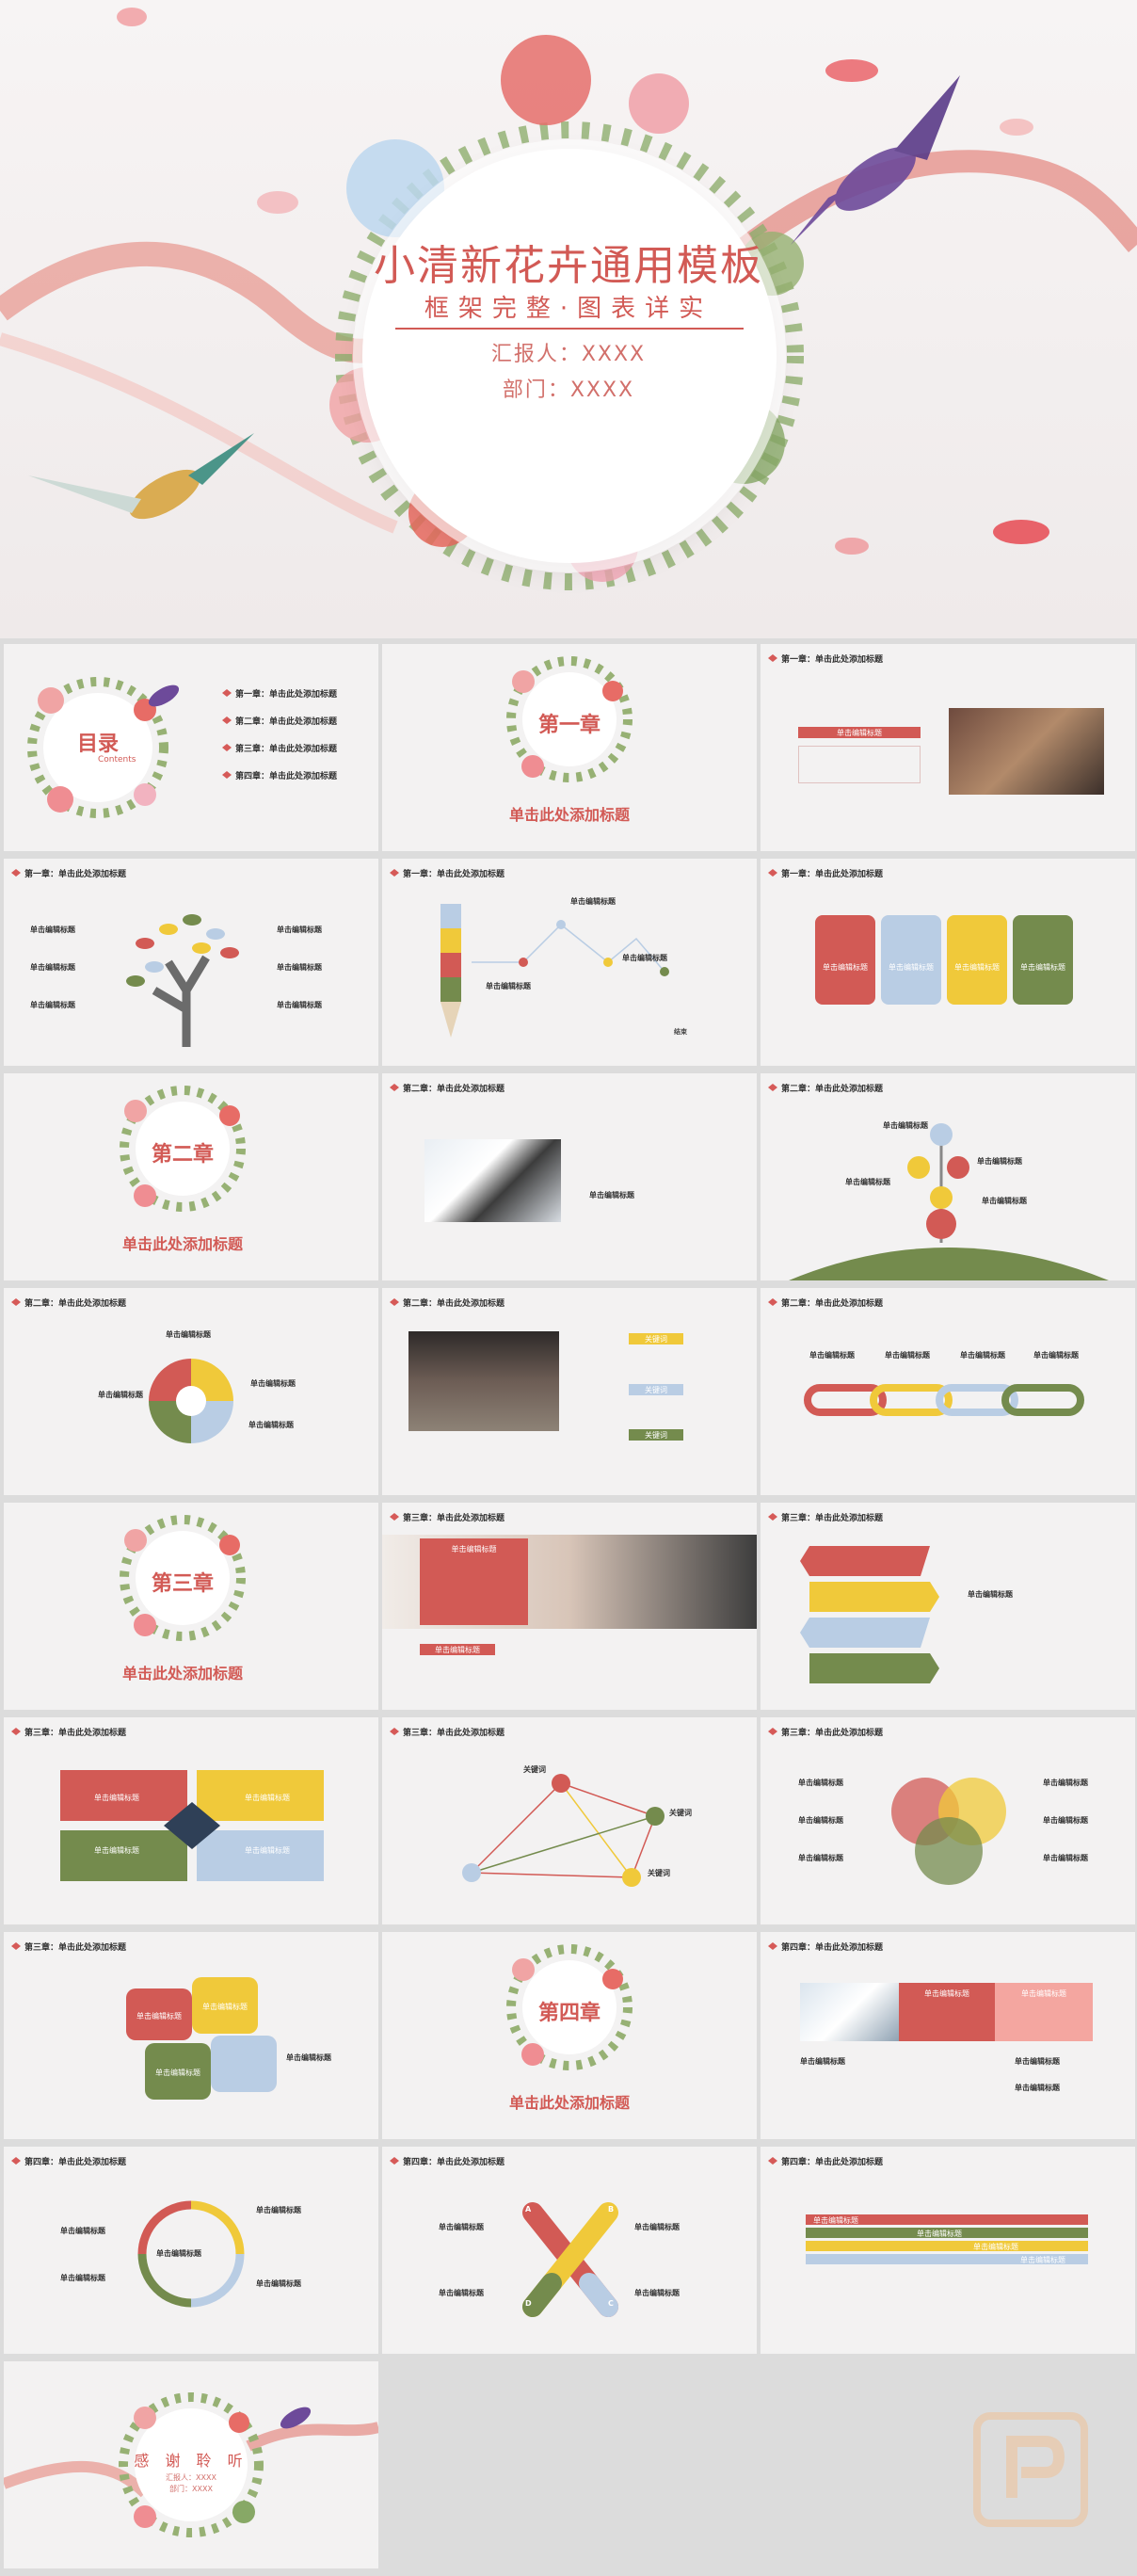  I want to click on toc-item-2: 第二章：单击此处添加标题, so click(279, 720).